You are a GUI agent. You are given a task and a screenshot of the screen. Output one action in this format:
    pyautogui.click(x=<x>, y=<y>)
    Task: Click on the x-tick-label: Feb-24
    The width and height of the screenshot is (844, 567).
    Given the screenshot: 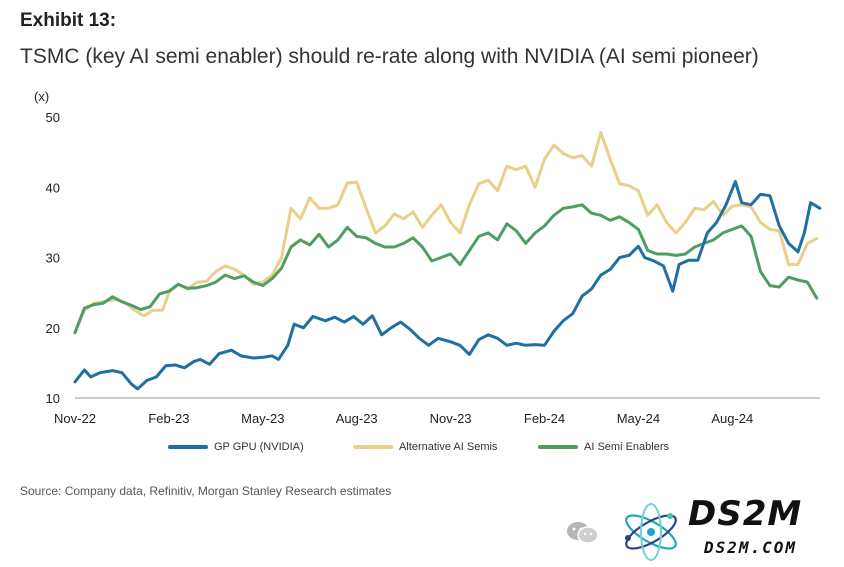 What is the action you would take?
    pyautogui.click(x=544, y=418)
    